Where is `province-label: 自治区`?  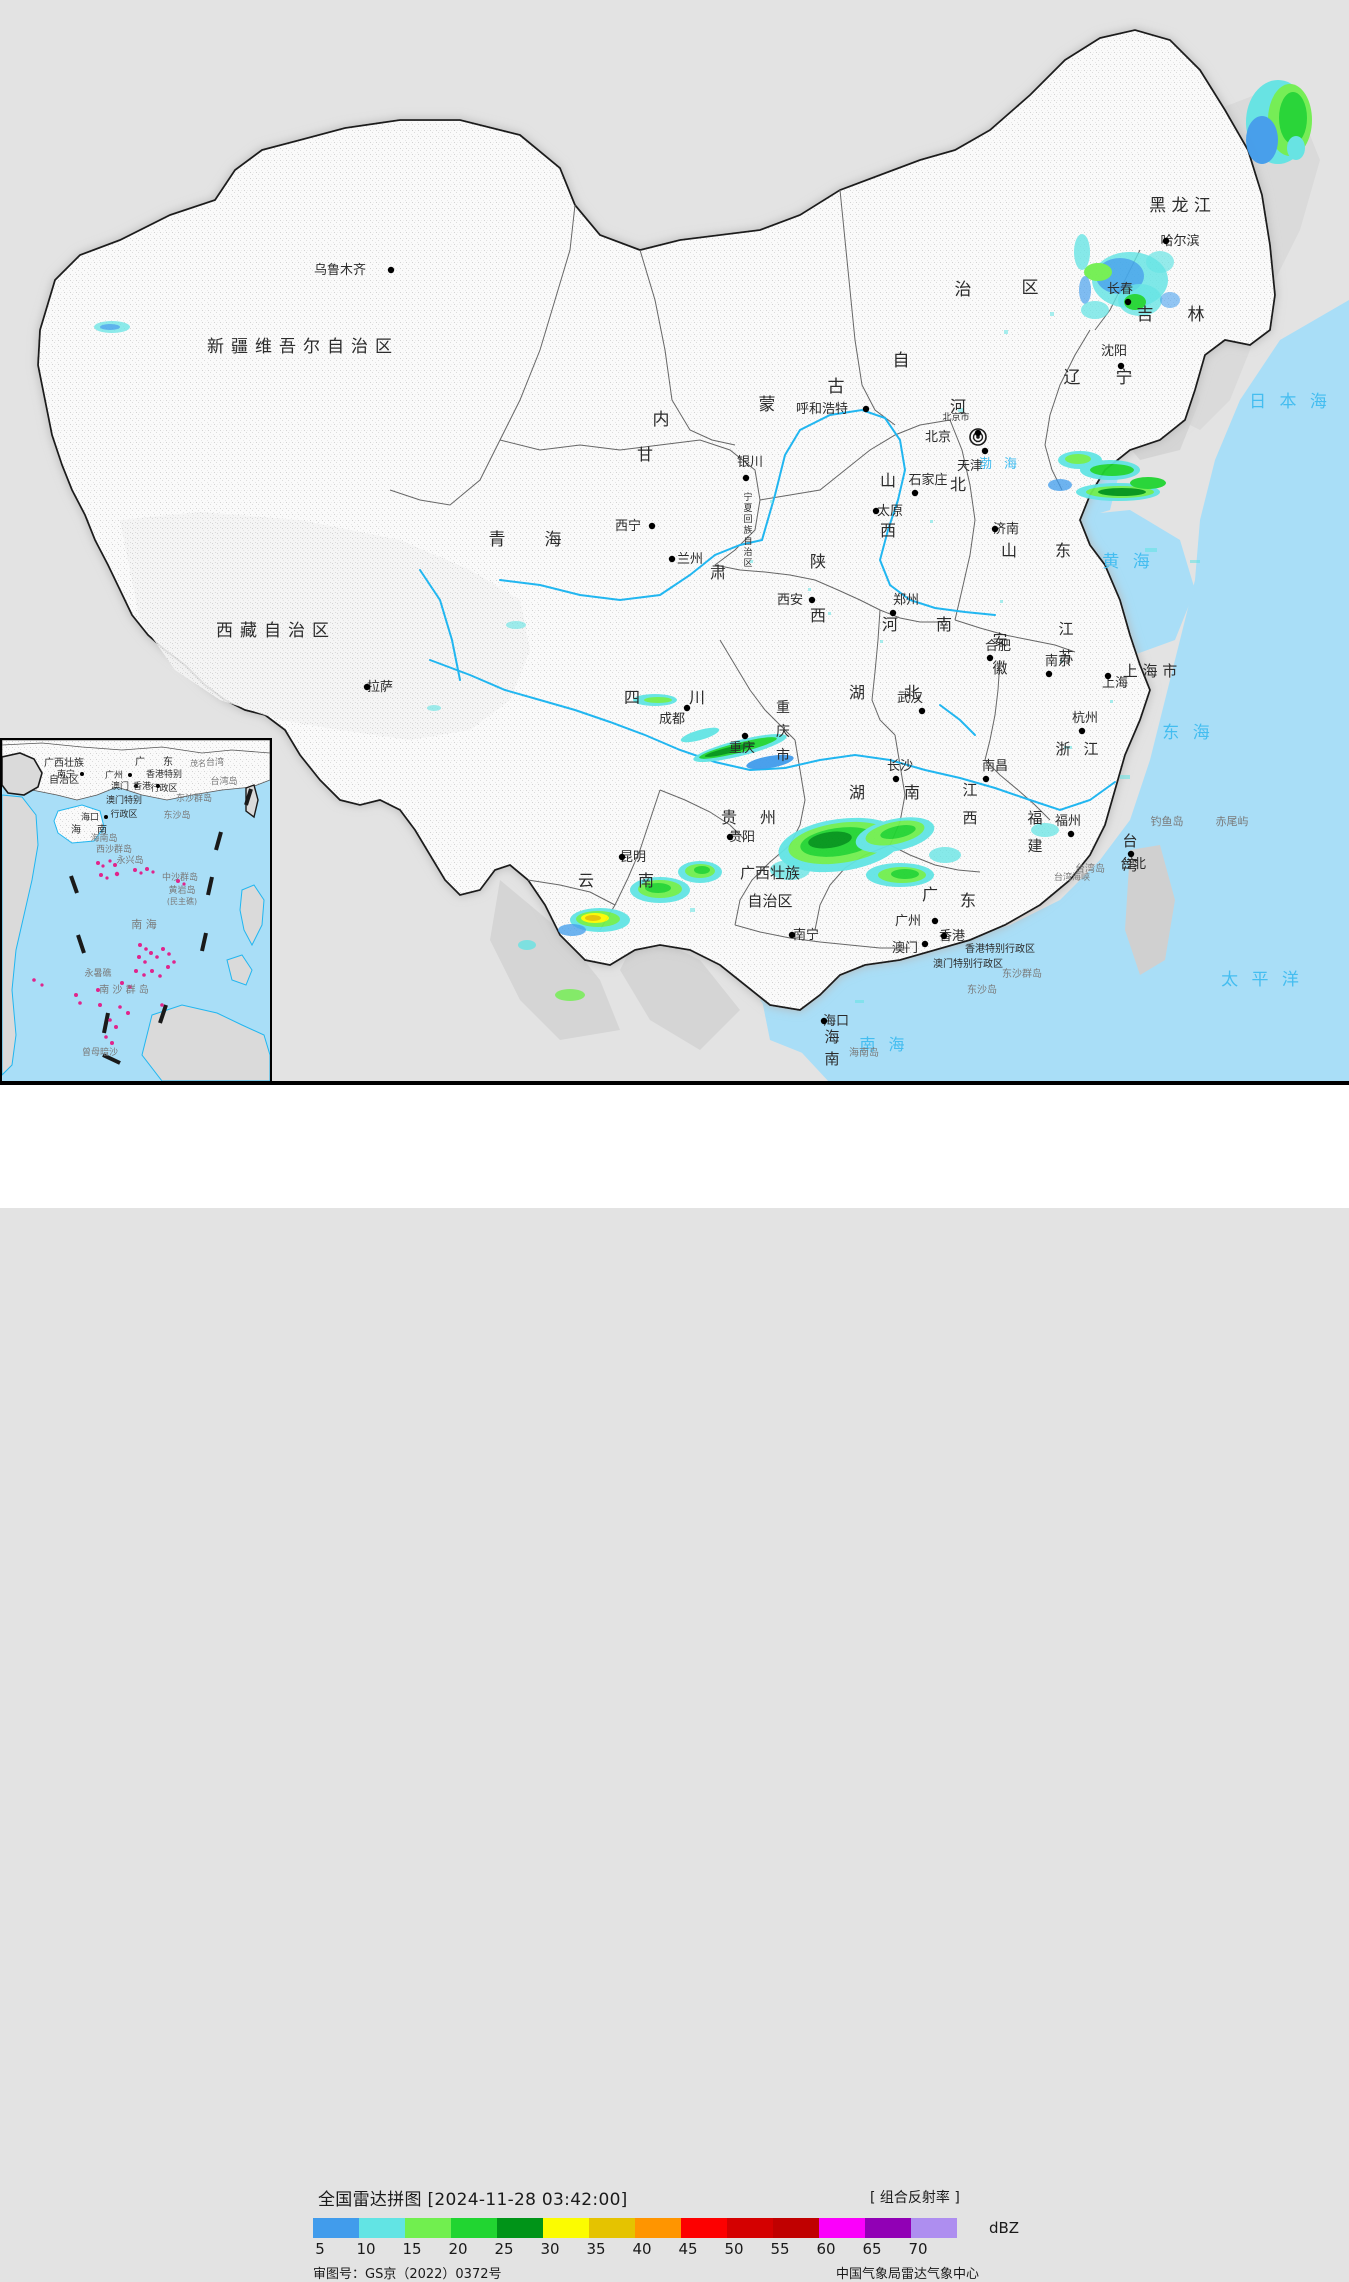 province-label: 自治区 is located at coordinates (769, 901).